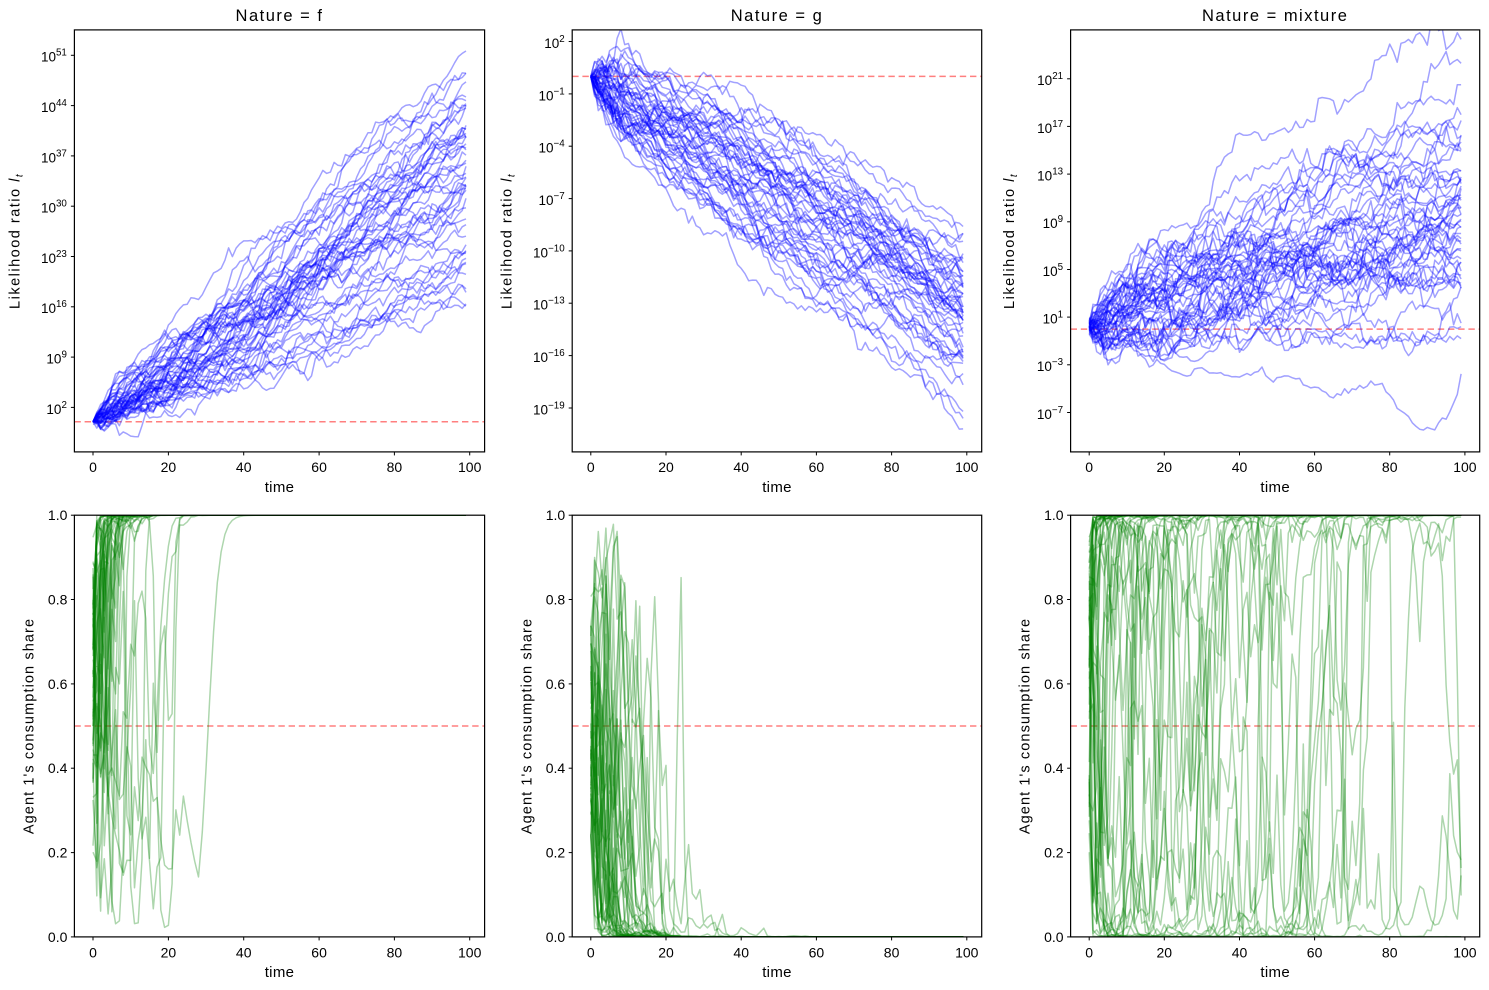 The height and width of the screenshot is (990, 1489). Describe the element at coordinates (280, 16) in the screenshot. I see `svg-text: Nature = f` at that location.